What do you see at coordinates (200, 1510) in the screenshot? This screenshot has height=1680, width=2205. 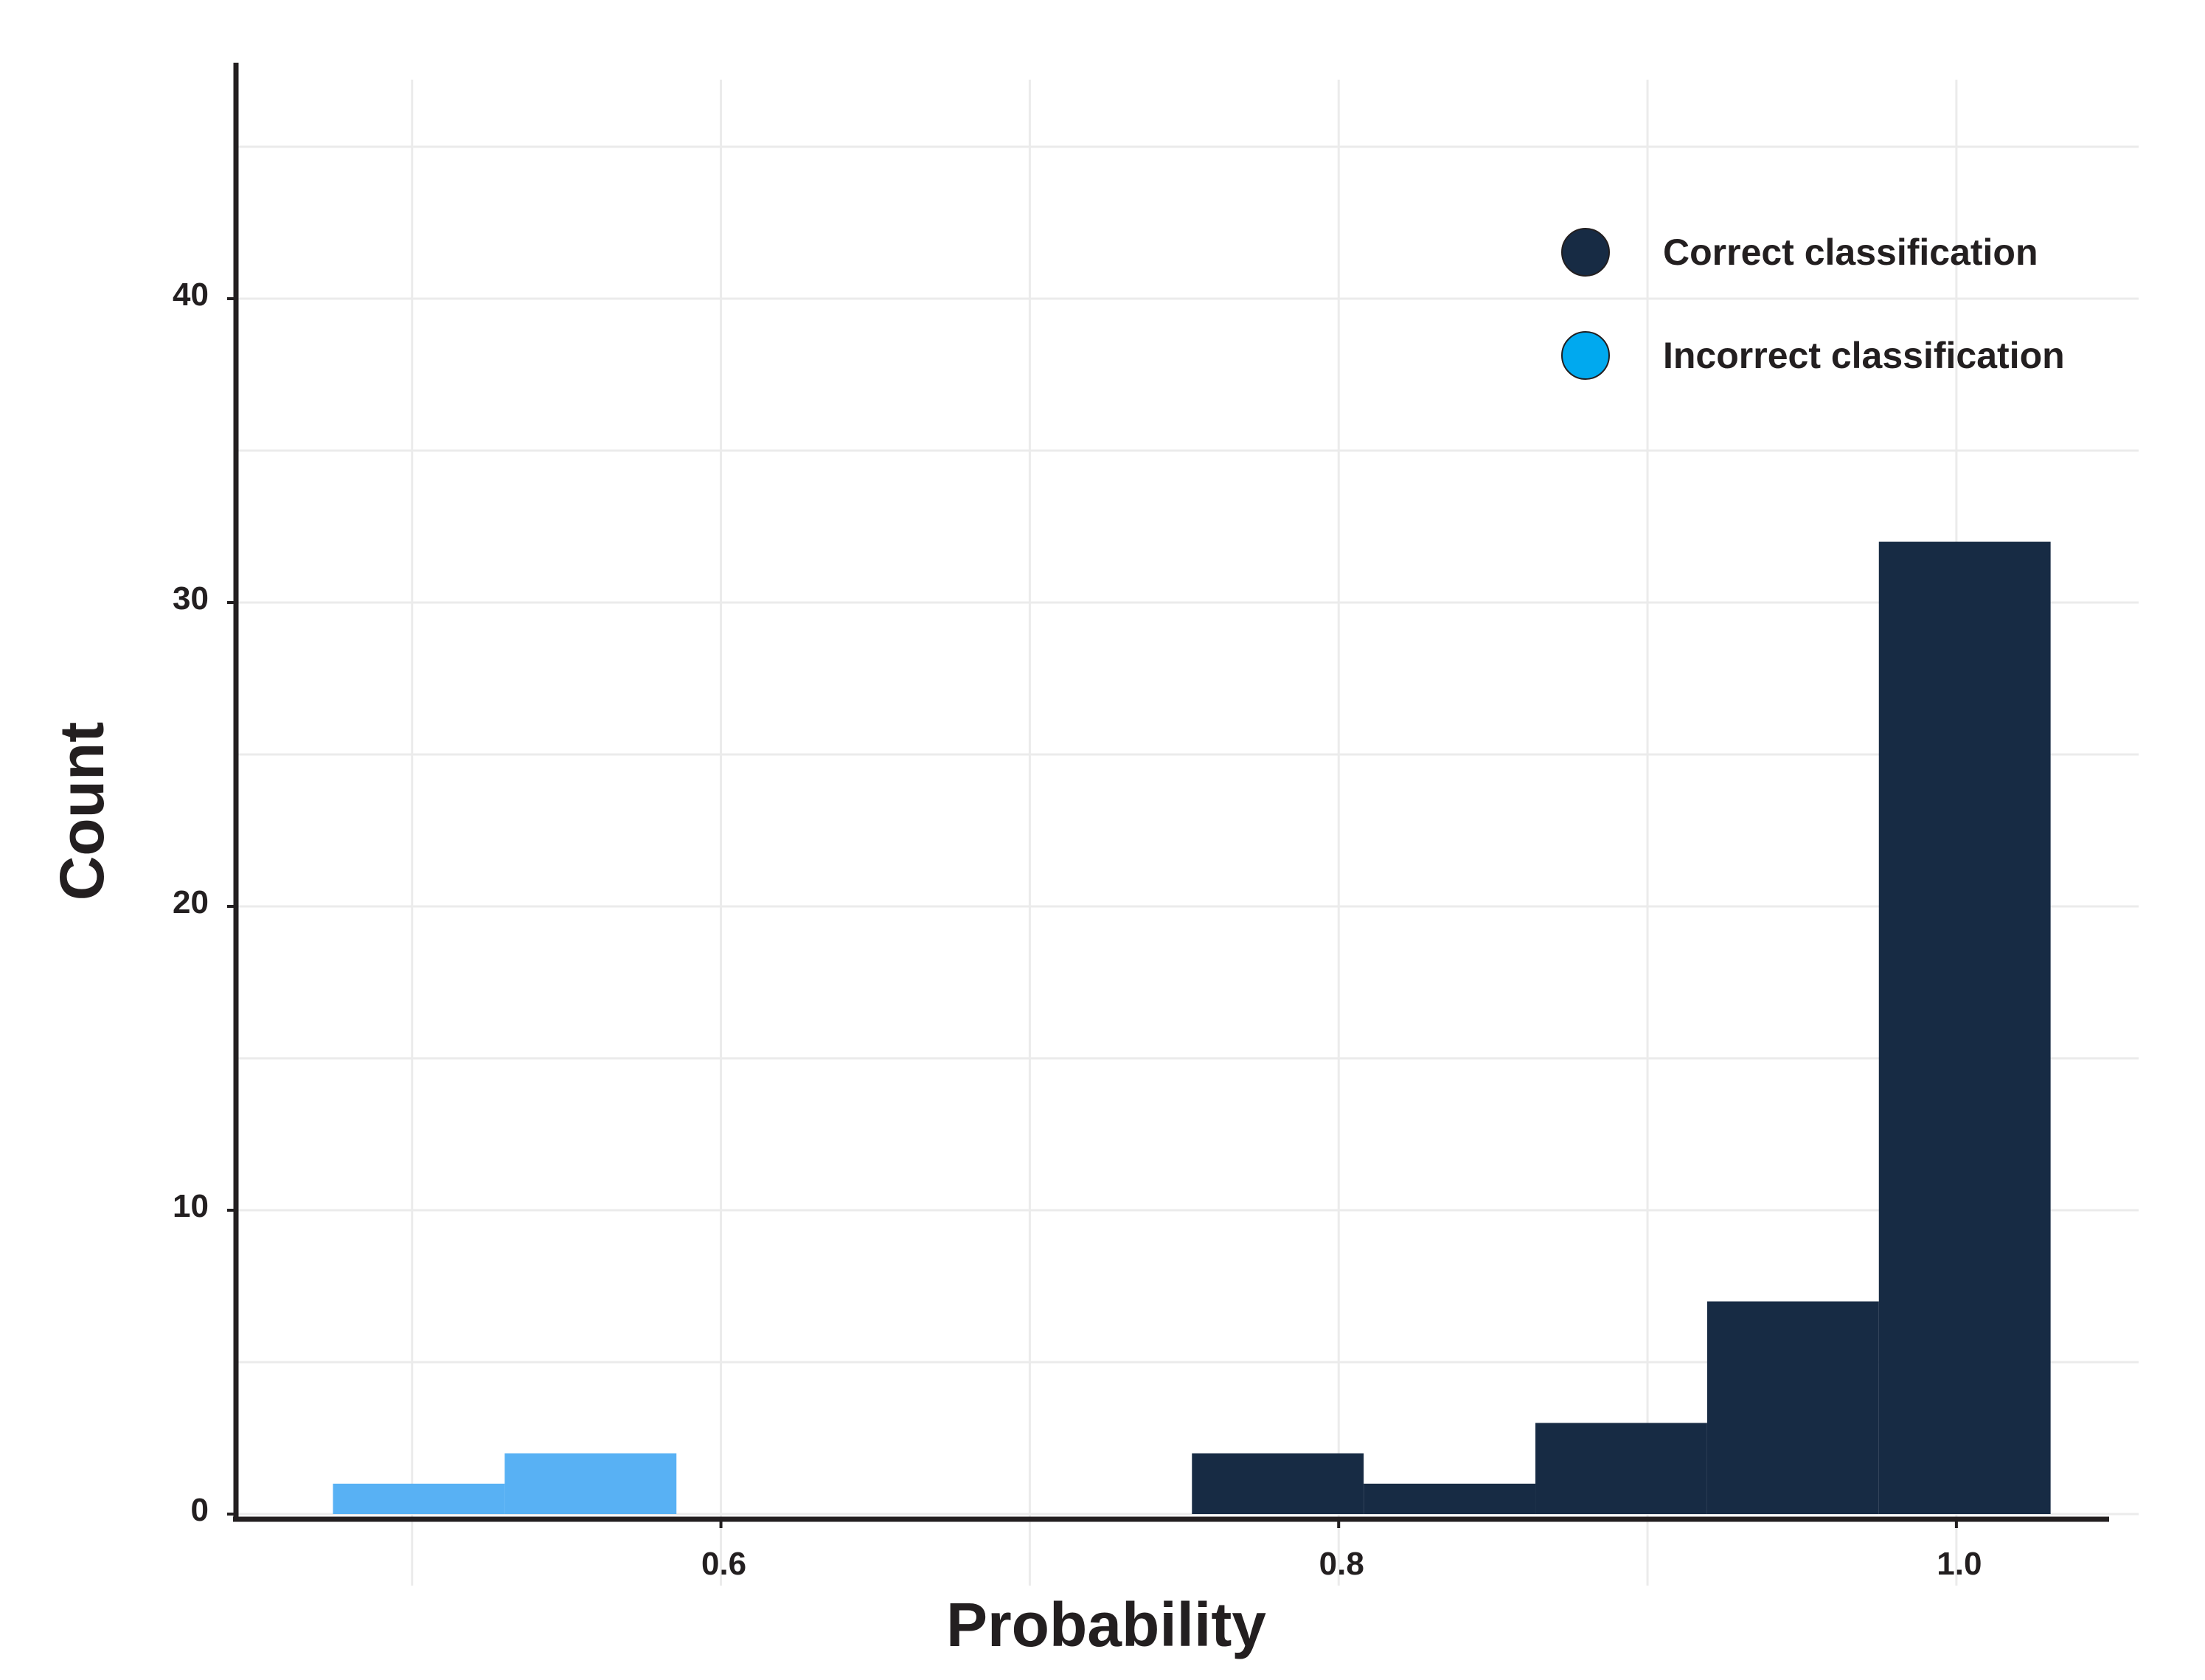 I see `y-tick-label: 0` at bounding box center [200, 1510].